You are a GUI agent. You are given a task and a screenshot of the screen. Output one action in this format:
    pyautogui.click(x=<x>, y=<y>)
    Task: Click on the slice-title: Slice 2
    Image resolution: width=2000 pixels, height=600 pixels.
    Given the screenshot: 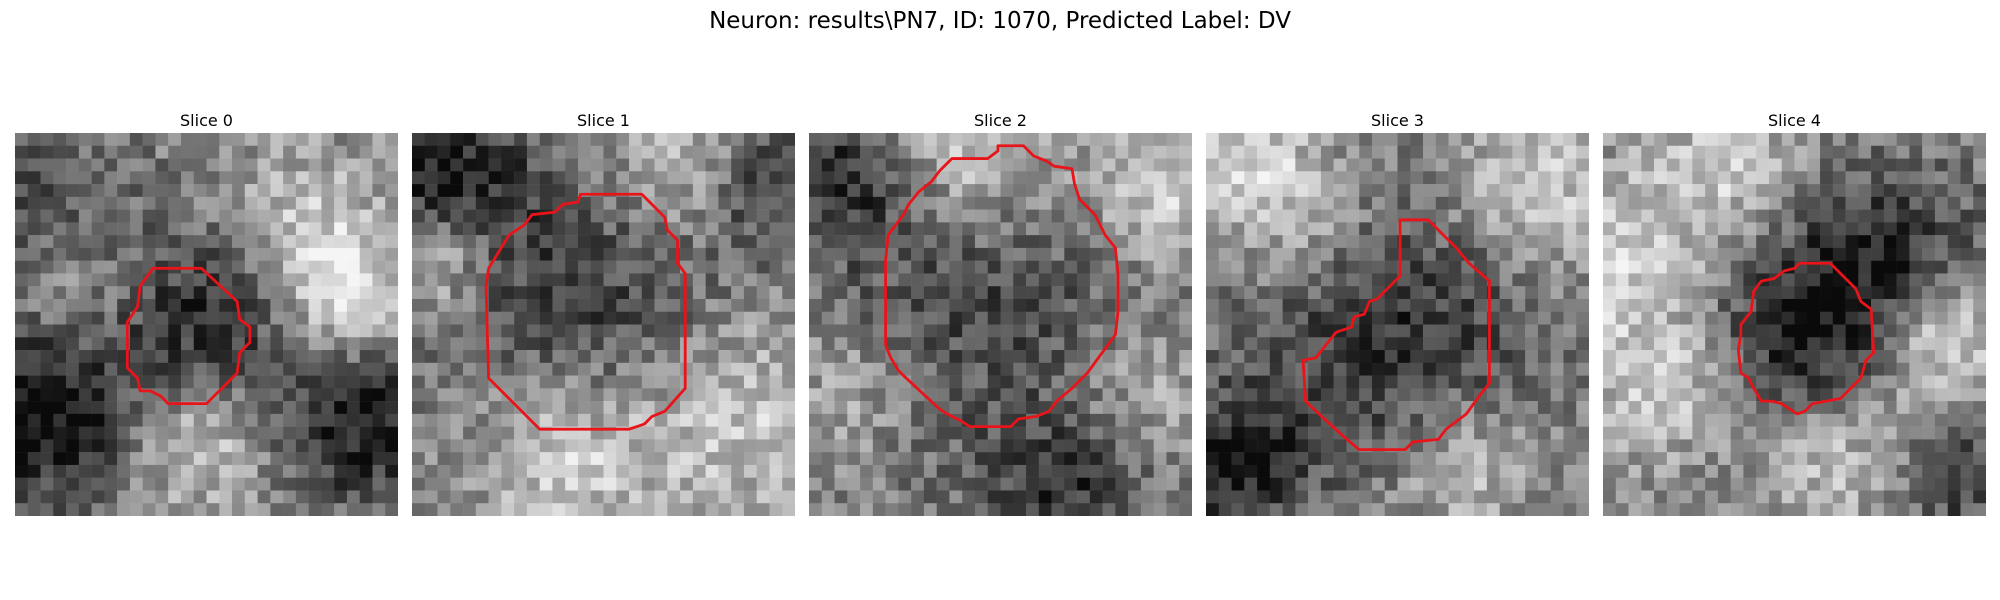 What is the action you would take?
    pyautogui.click(x=1000, y=120)
    